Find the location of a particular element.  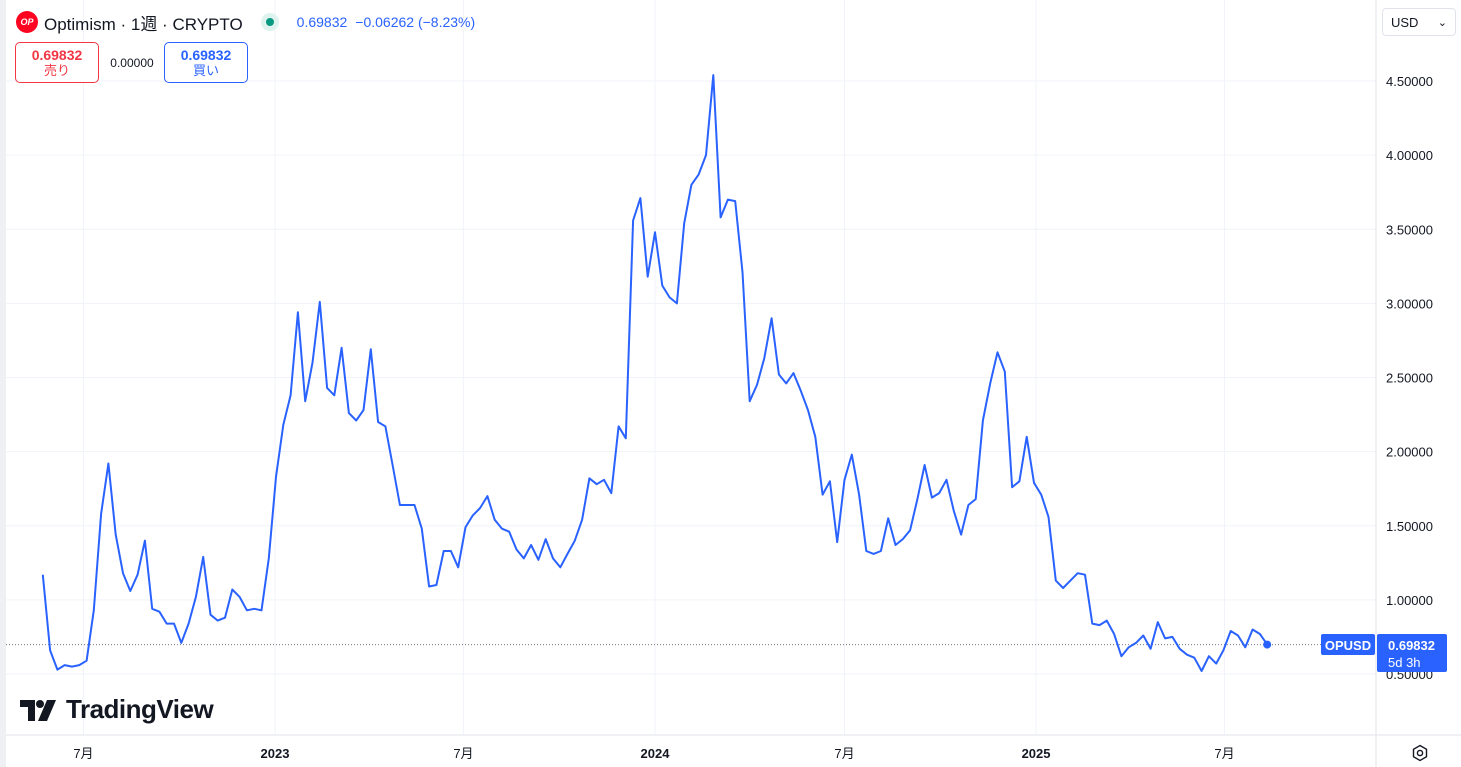

x-tick-label: 2025 is located at coordinates (1036, 753).